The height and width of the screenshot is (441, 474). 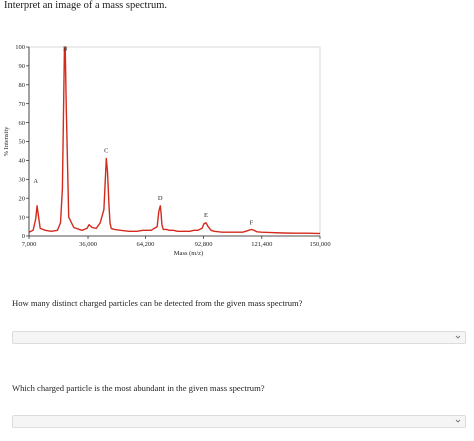 I want to click on x-tick-label: 92,800, so click(x=204, y=244).